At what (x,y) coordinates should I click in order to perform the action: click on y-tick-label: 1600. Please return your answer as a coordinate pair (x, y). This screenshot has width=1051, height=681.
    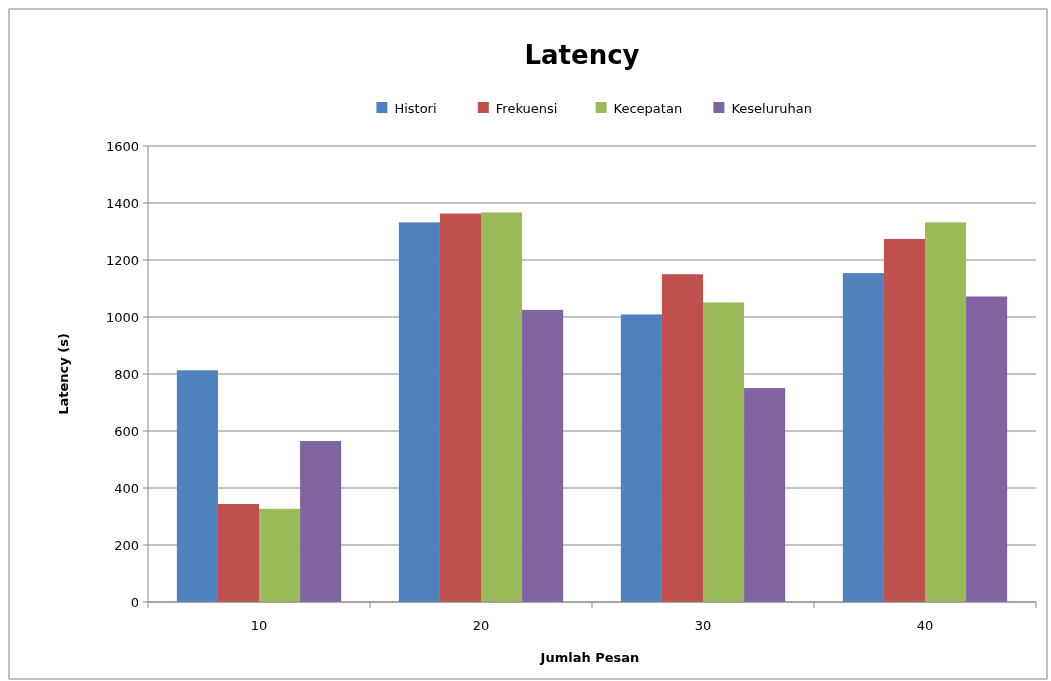
    Looking at the image, I should click on (122, 146).